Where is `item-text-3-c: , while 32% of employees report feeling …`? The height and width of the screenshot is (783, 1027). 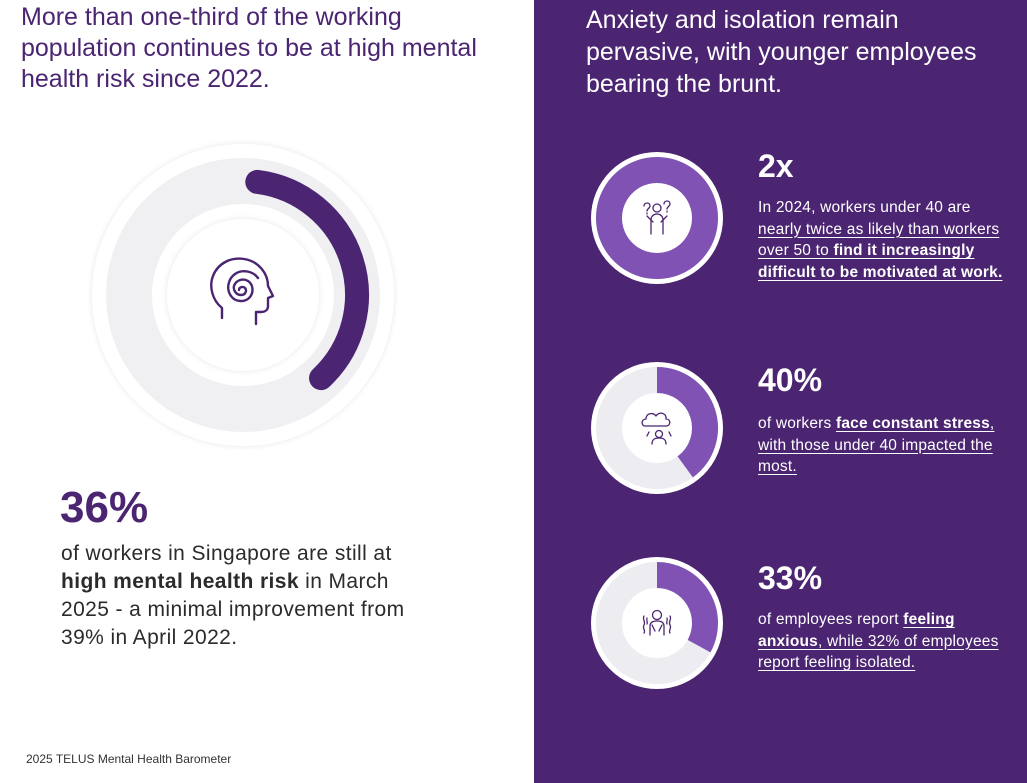 item-text-3-c: , while 32% of employees report feeling … is located at coordinates (878, 652).